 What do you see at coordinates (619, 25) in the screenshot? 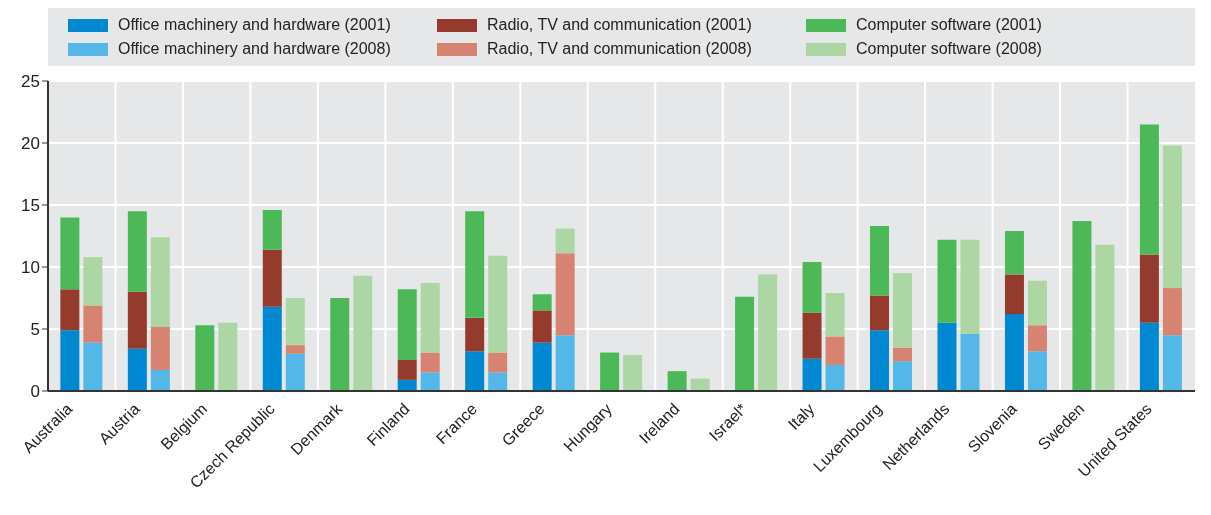
I see `legend-label: Radio, TV and communication (2001)` at bounding box center [619, 25].